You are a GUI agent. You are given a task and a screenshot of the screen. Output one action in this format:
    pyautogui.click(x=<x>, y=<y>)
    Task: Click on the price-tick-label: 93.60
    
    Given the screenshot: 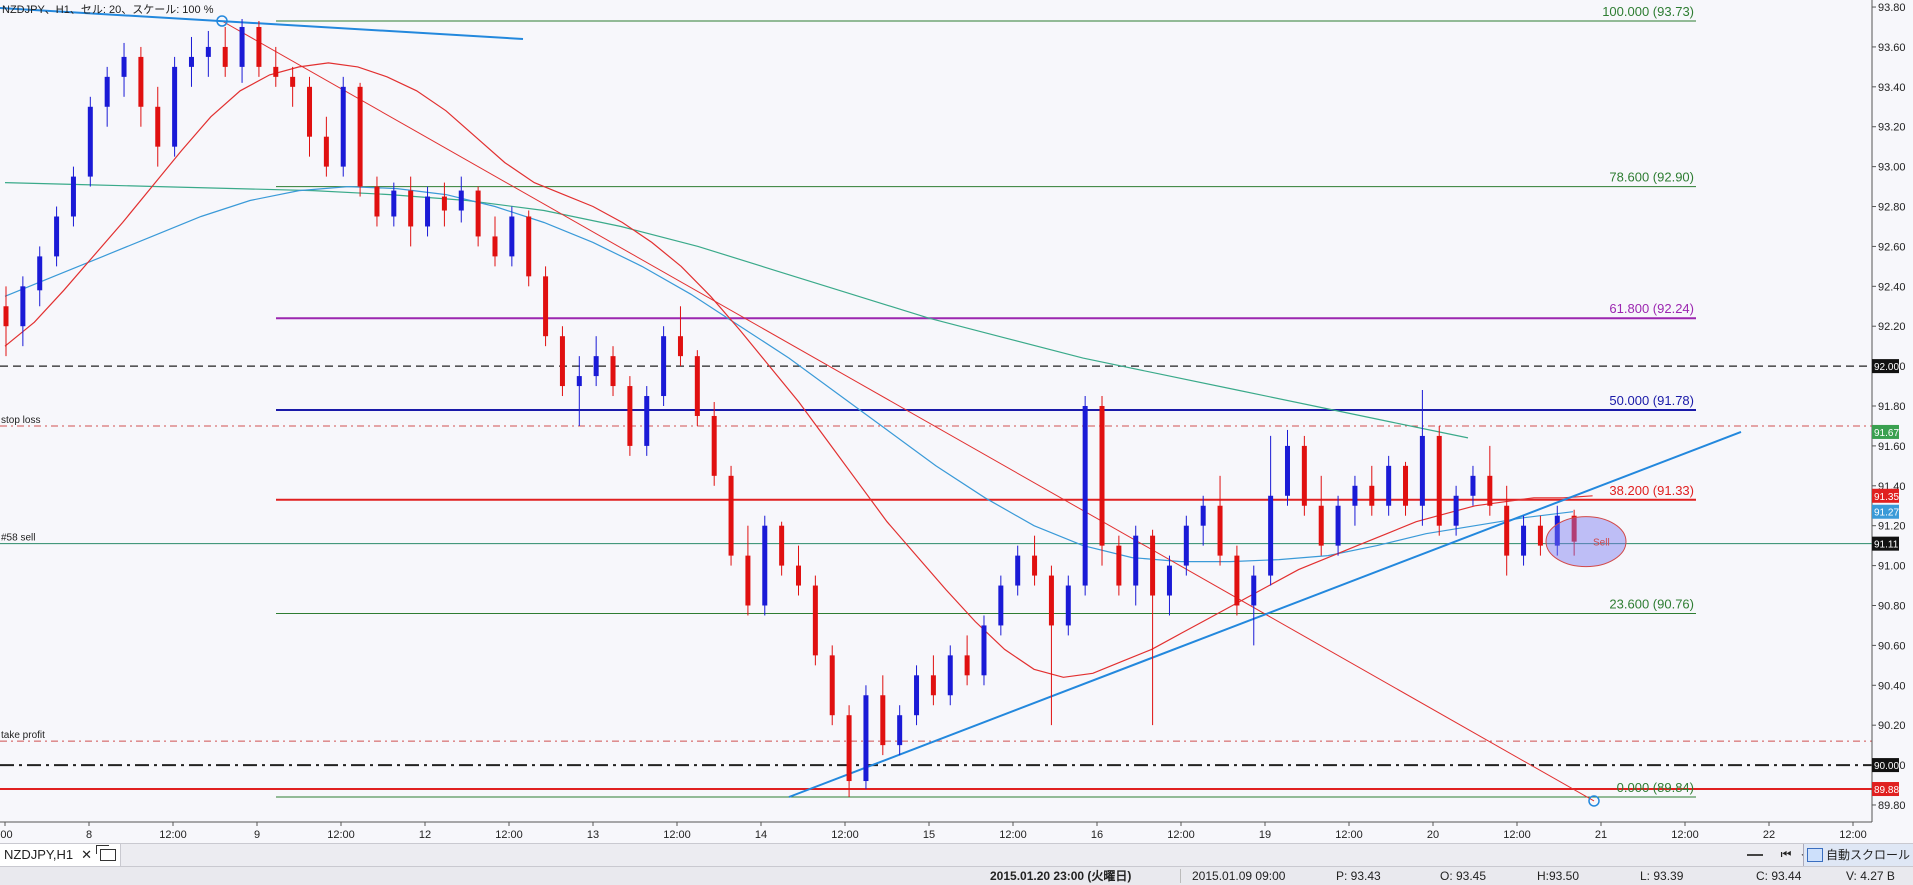 What is the action you would take?
    pyautogui.click(x=1892, y=48)
    